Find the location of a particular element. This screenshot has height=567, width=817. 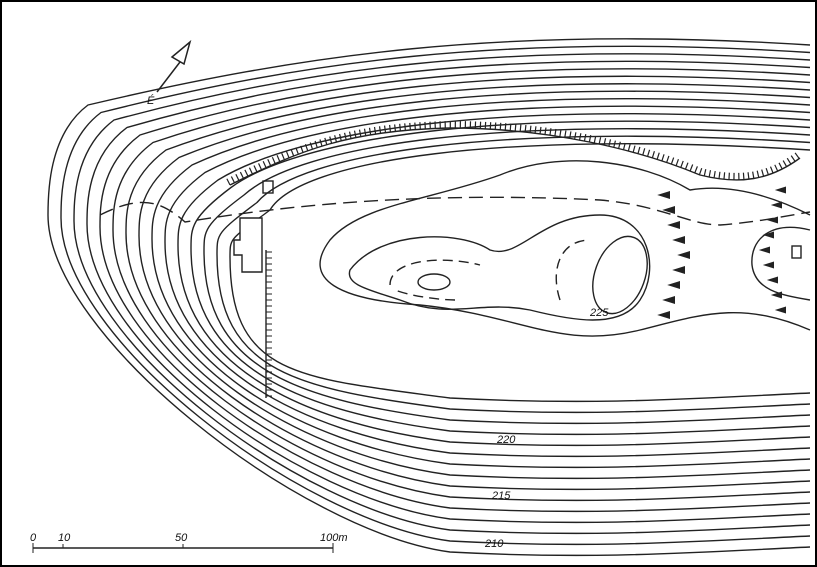

contour-label: 210 is located at coordinates (494, 544).